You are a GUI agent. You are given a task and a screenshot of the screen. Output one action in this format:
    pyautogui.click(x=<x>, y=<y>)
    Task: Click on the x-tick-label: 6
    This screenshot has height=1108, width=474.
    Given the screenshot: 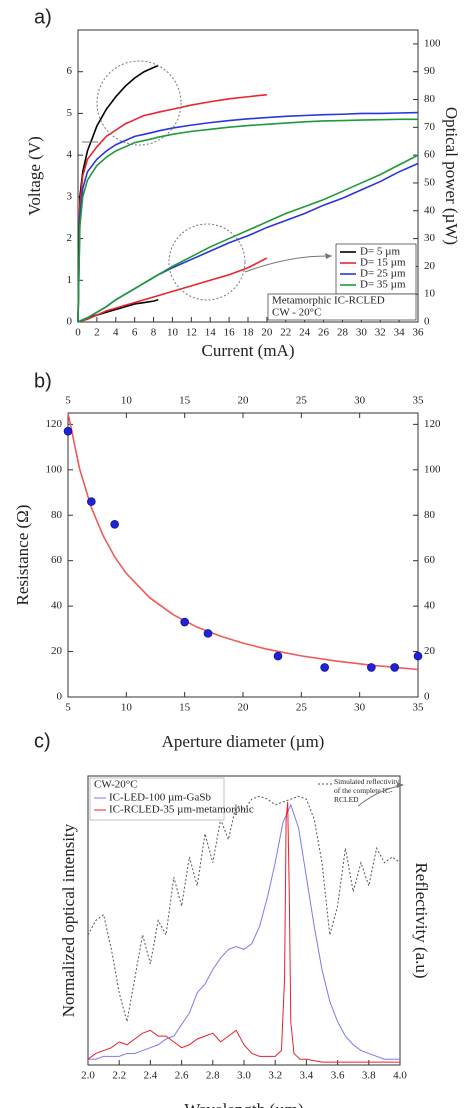 What is the action you would take?
    pyautogui.click(x=135, y=333)
    